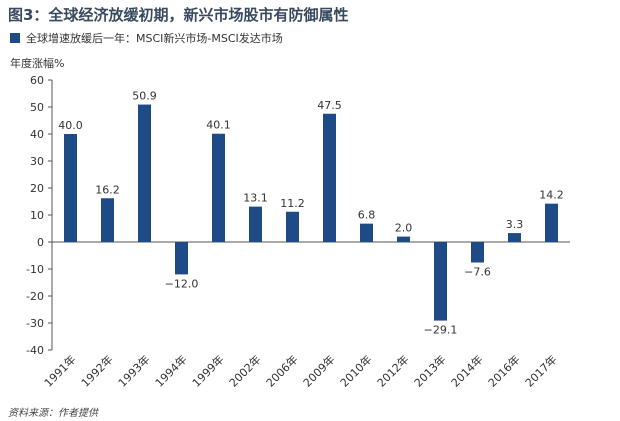  What do you see at coordinates (144, 173) in the screenshot?
I see `bar-1993年` at bounding box center [144, 173].